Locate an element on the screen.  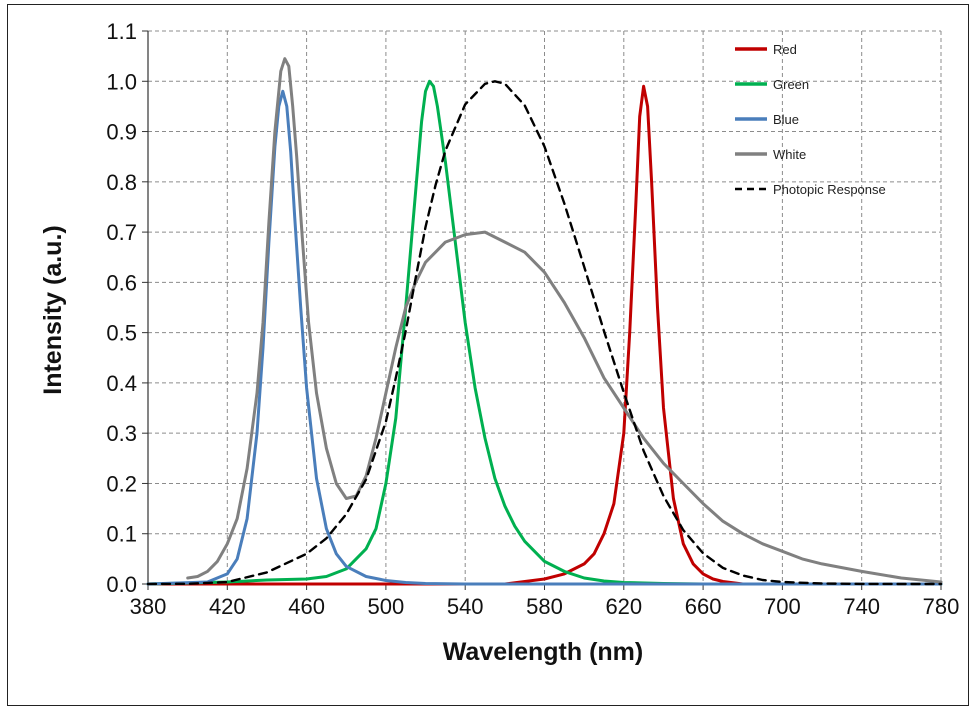
x-tick-label: 460 is located at coordinates (306, 606).